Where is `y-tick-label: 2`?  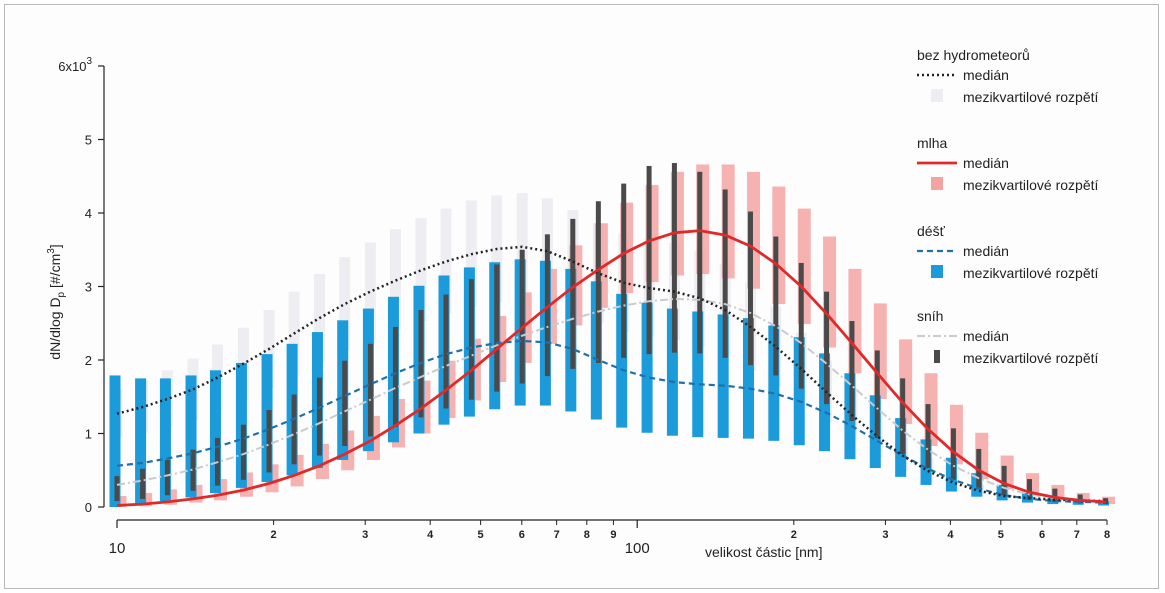
y-tick-label: 2 is located at coordinates (88, 360).